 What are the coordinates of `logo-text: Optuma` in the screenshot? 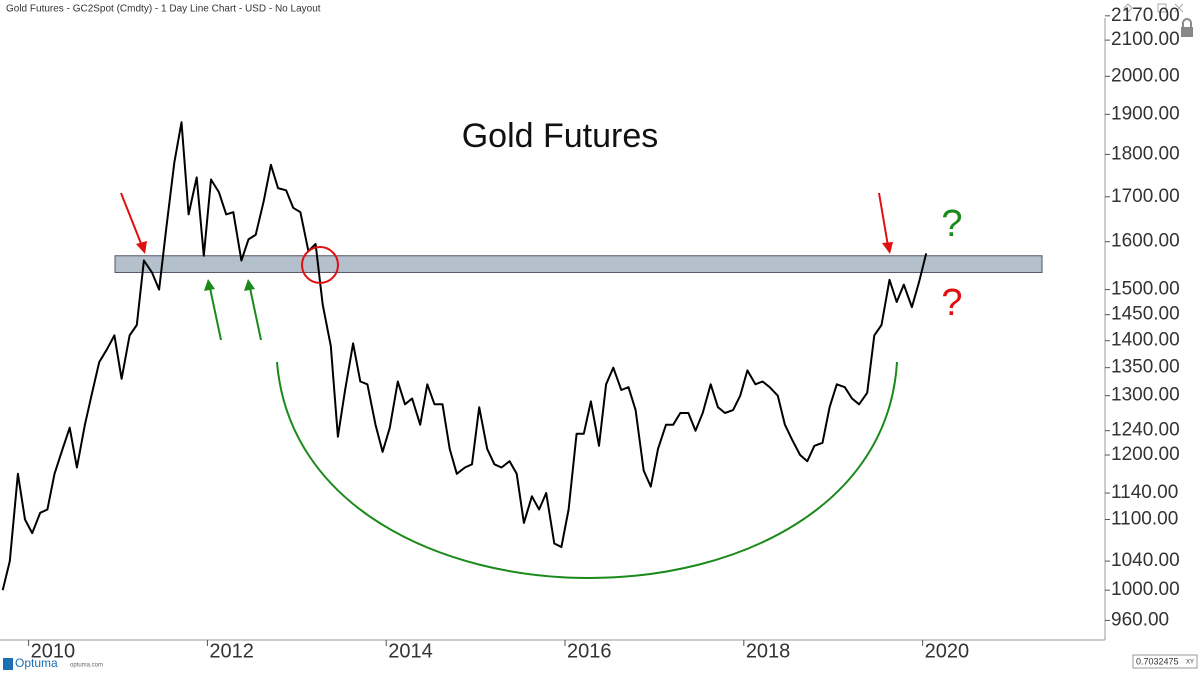 It's located at (36, 663).